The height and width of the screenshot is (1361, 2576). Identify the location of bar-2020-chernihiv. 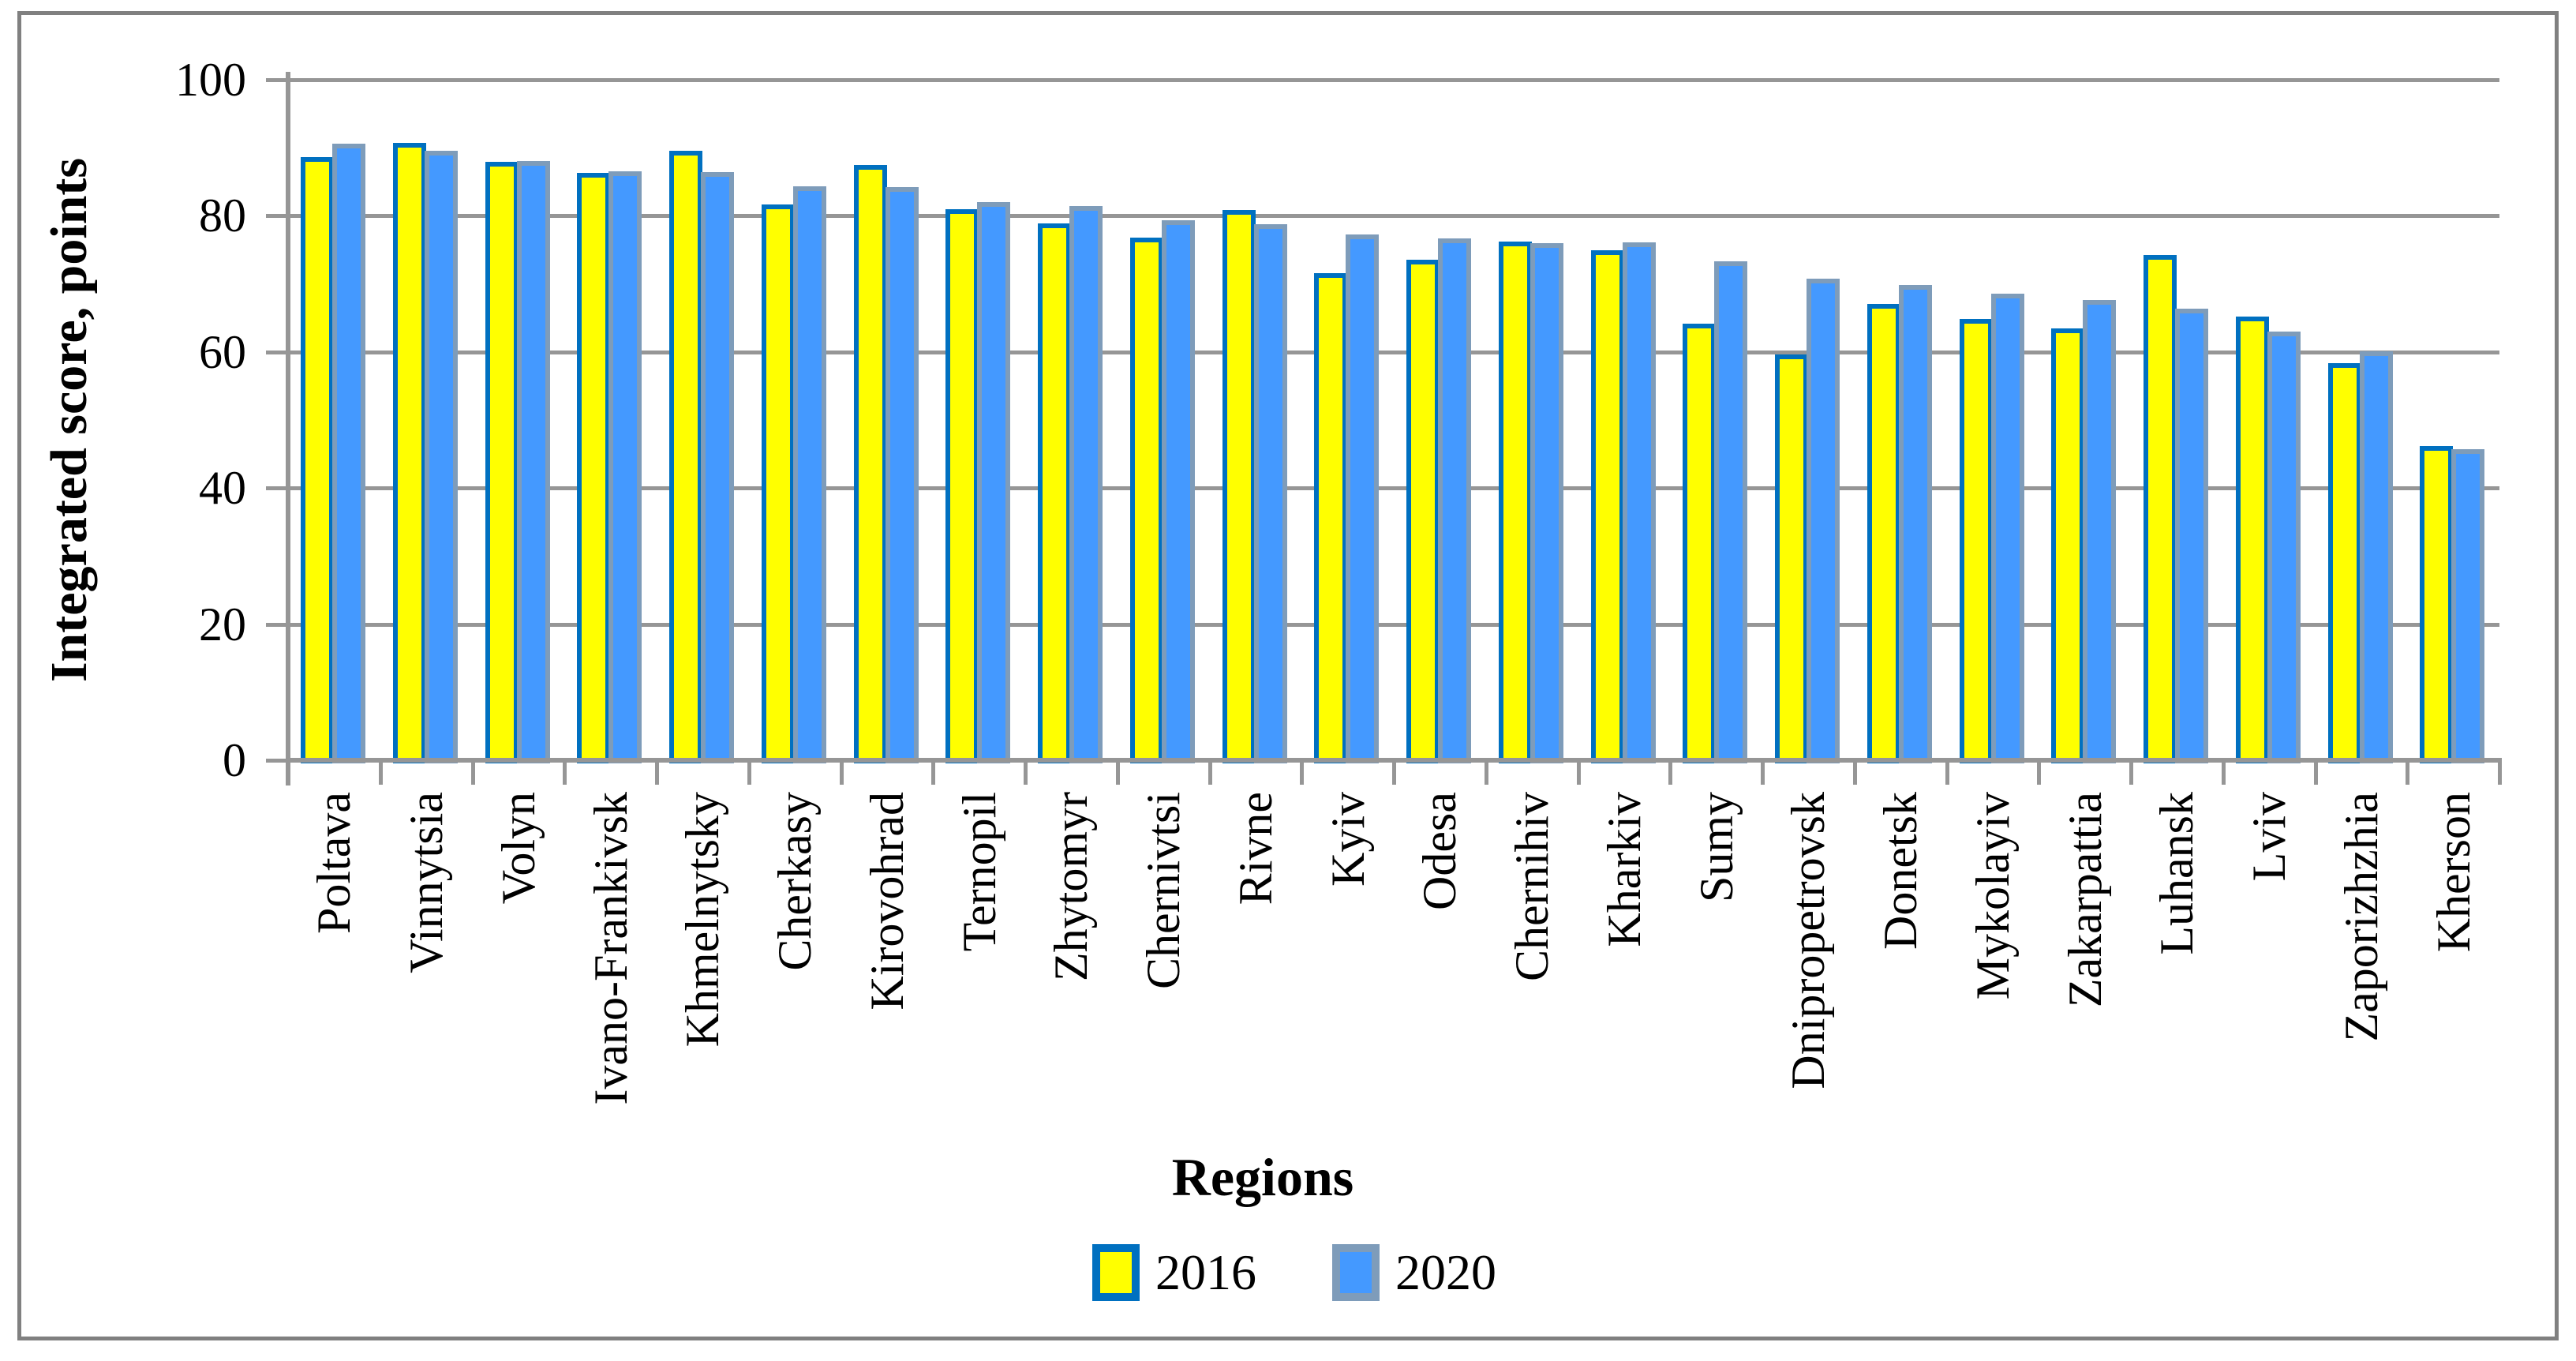
(1546, 502).